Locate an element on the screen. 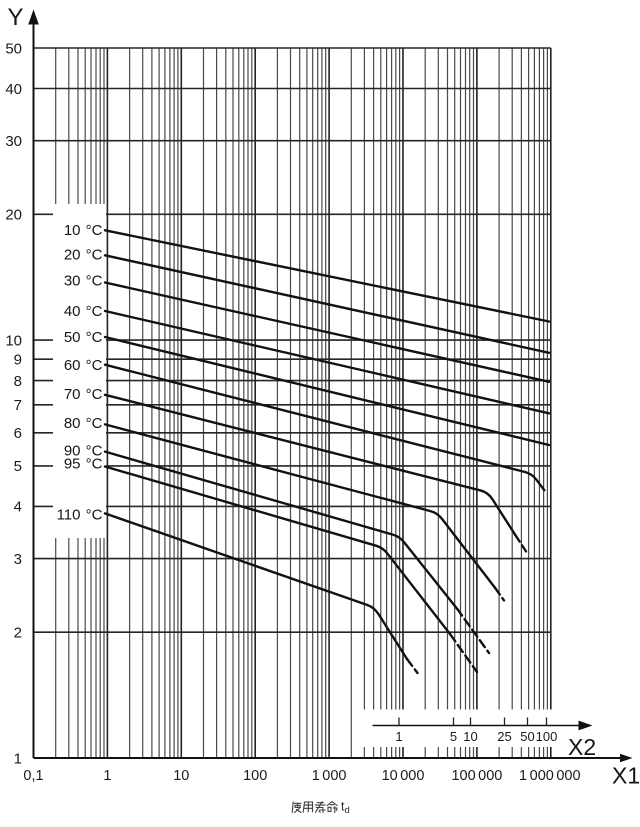  svg-text: 9 is located at coordinates (18, 360).